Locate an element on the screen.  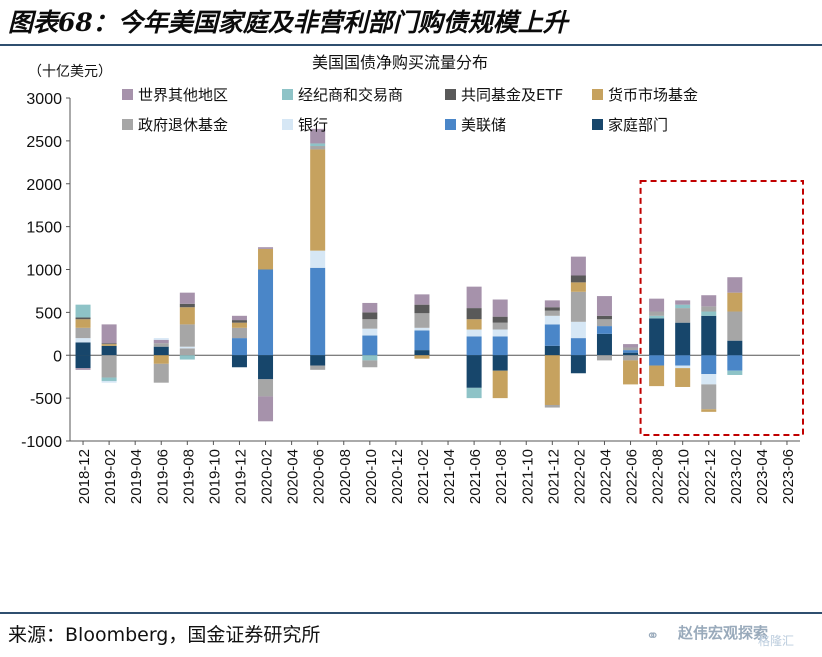
legend-label: 世界其他地区 is located at coordinates (183, 95).